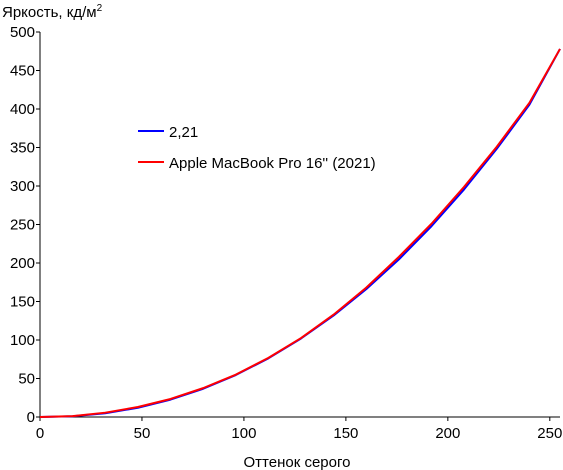 The height and width of the screenshot is (470, 563). What do you see at coordinates (447, 433) in the screenshot?
I see `x-tick-label: 200` at bounding box center [447, 433].